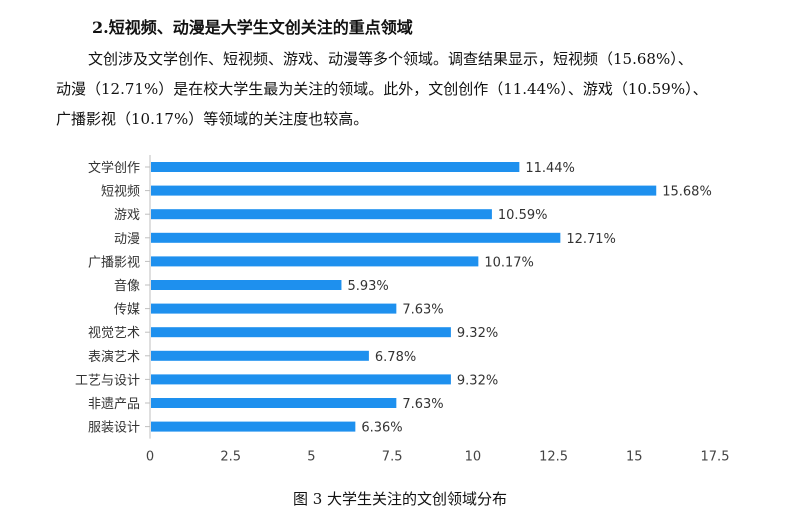  What do you see at coordinates (400, 499) in the screenshot?
I see `figure-caption: 图 3 大学生关注的文创领域分布` at bounding box center [400, 499].